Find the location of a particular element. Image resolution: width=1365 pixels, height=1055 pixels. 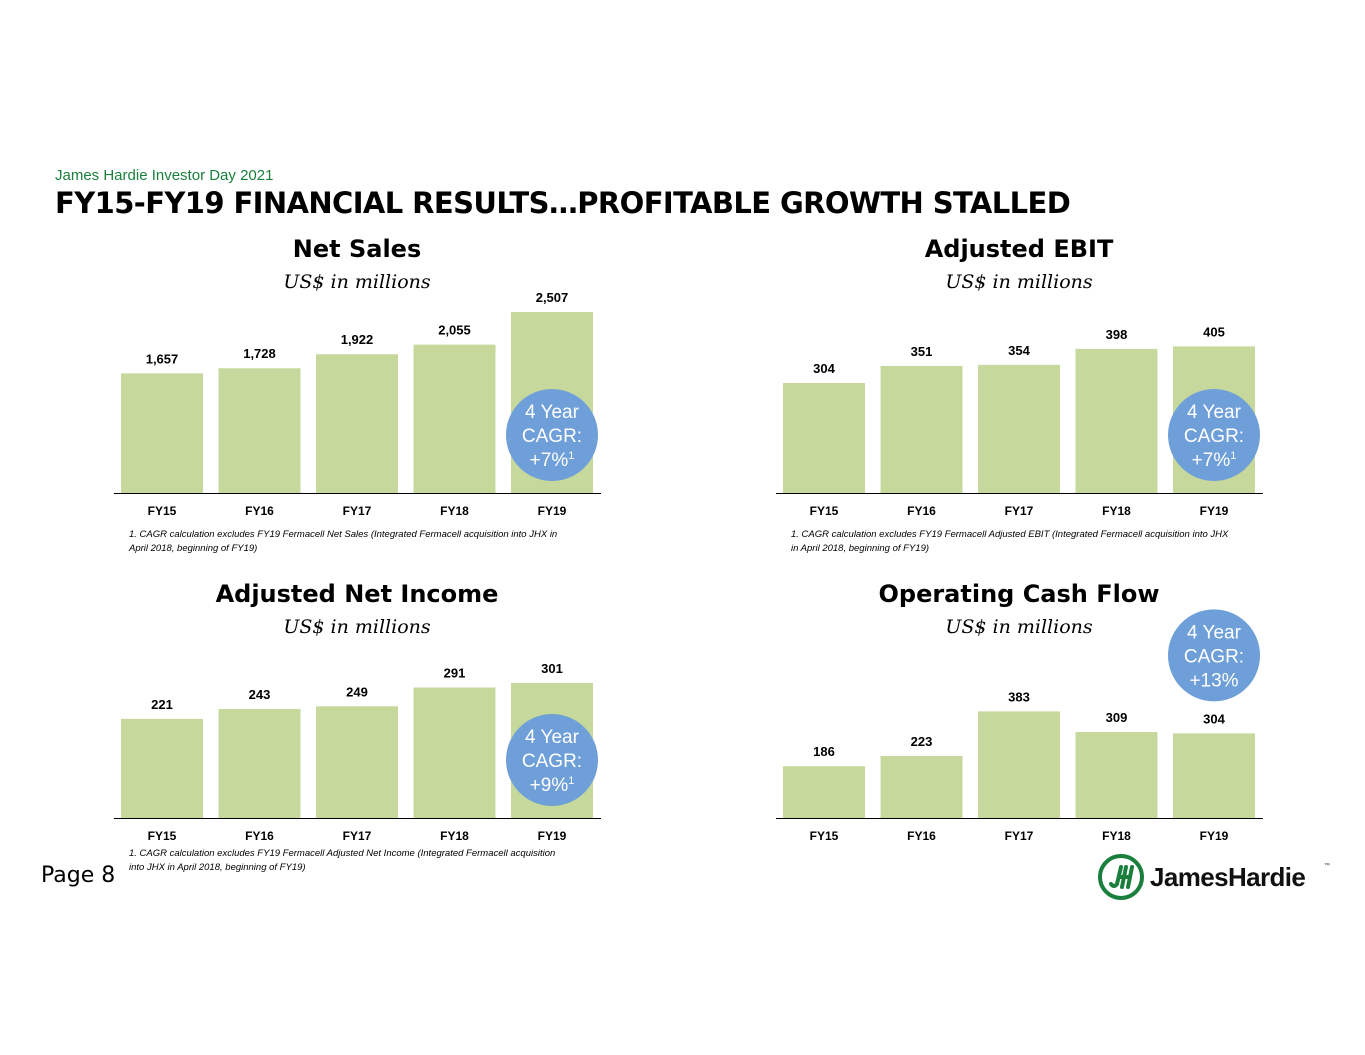

net-sales-bar-fy18 is located at coordinates (454, 418).